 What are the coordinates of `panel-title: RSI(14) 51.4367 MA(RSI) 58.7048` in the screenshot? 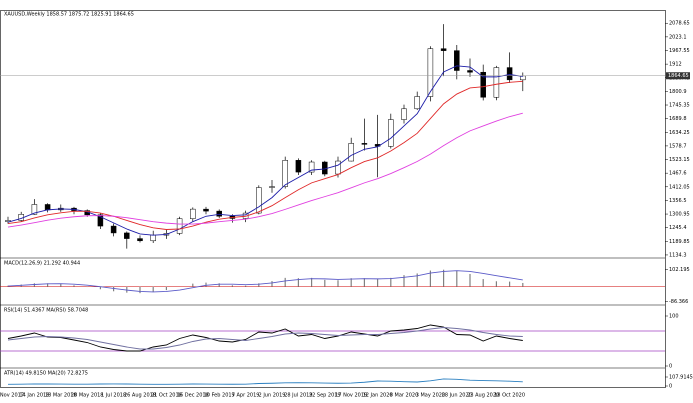 It's located at (46, 311).